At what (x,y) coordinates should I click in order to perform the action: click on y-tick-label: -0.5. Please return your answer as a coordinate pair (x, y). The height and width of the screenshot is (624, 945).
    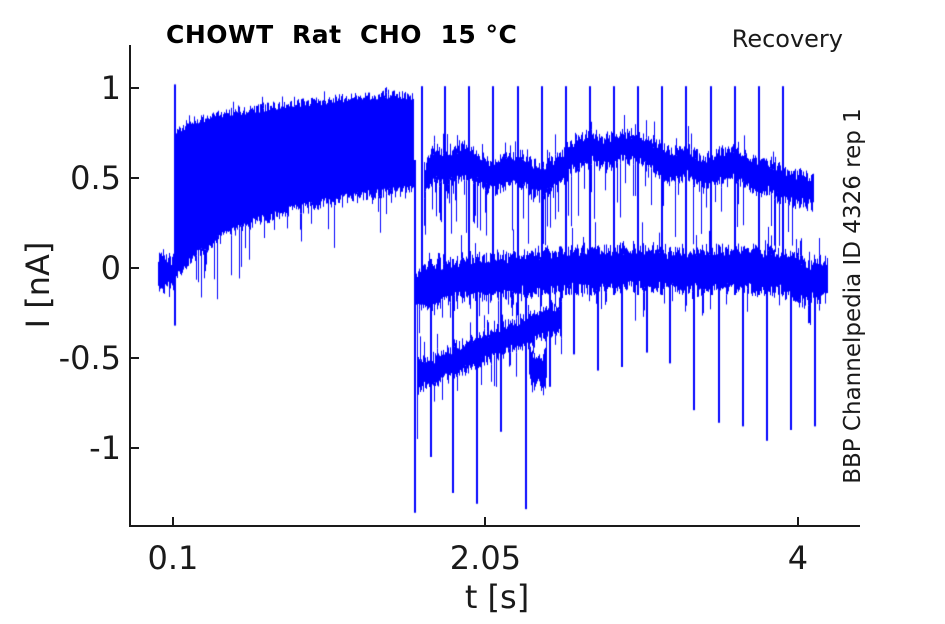
    Looking at the image, I should click on (89, 357).